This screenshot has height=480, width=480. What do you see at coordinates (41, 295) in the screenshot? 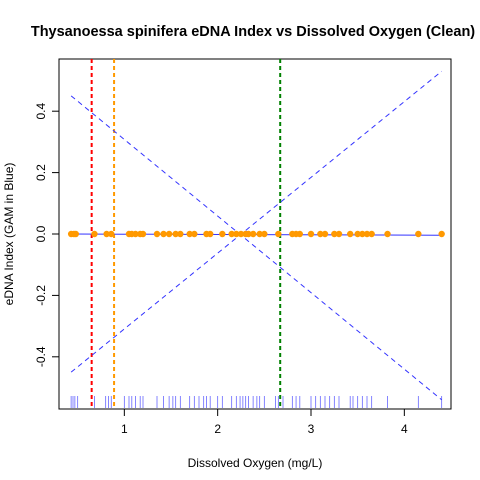
I see `y-tick-label: -0.2` at bounding box center [41, 295].